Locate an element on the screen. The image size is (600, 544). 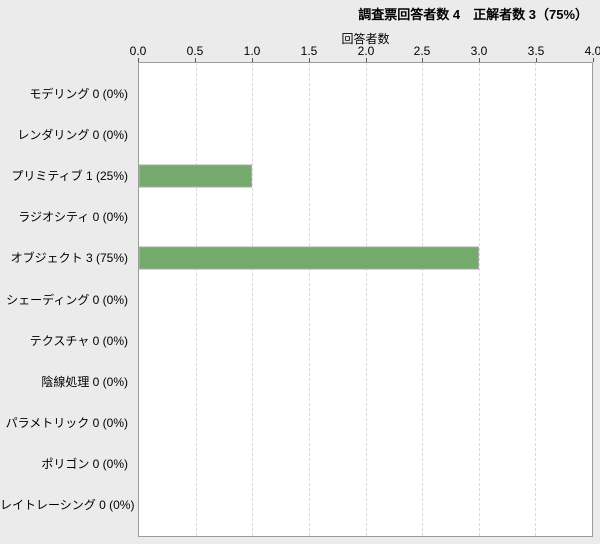
category-label: パラメトリック 0 (0%) is located at coordinates (66, 422).